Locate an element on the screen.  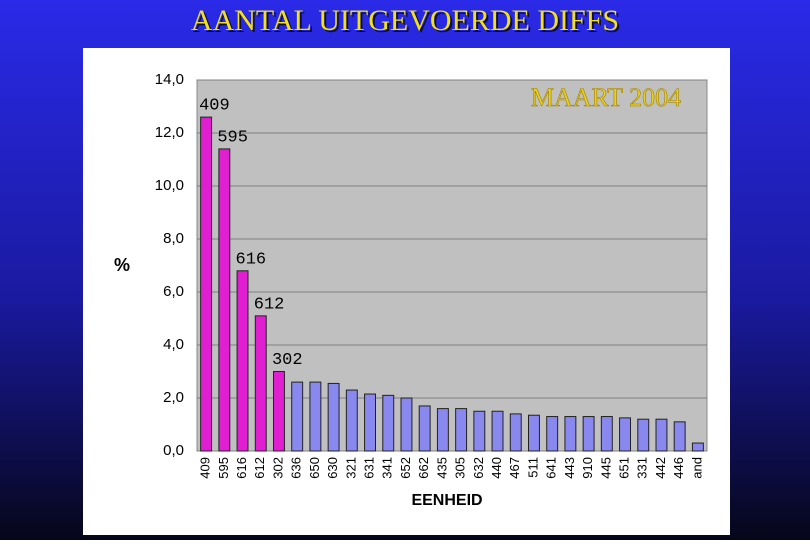
x-tick-label: 616 is located at coordinates (241, 468).